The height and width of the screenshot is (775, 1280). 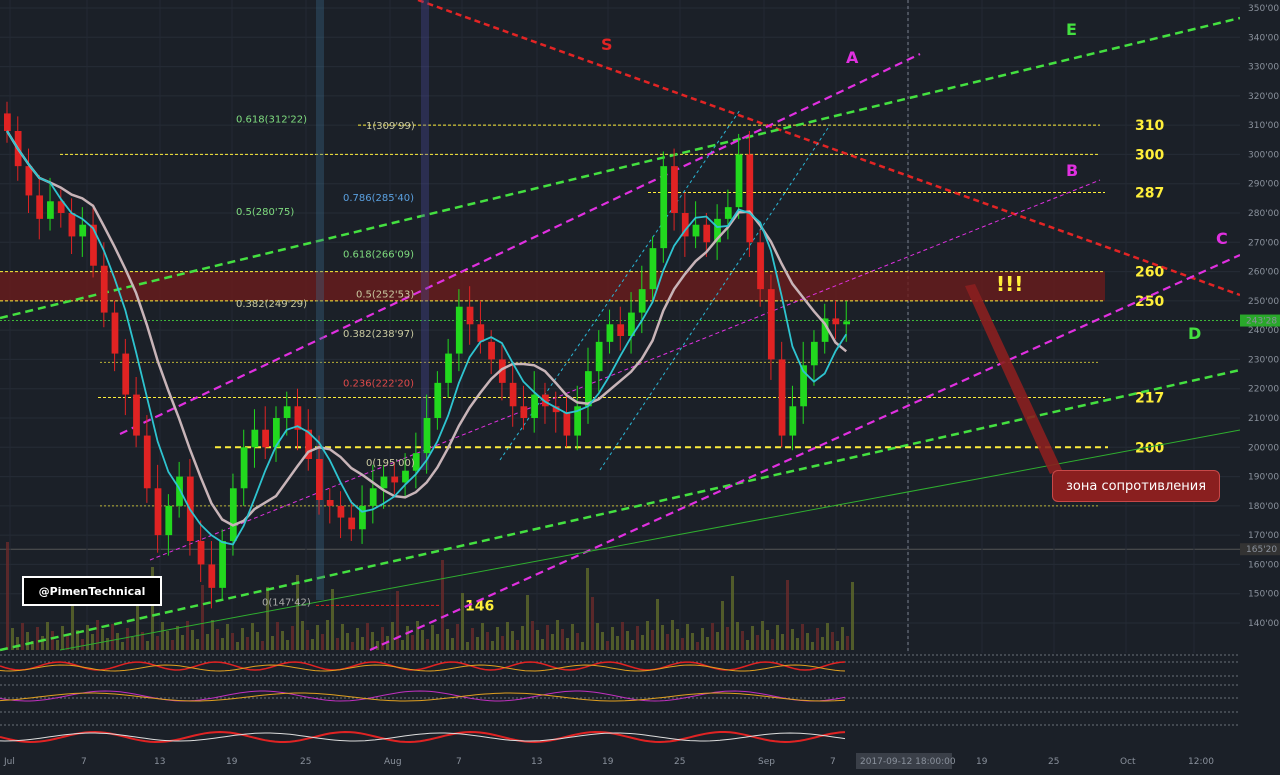 I want to click on price-tick-label: 350'00, so click(x=1263, y=9).